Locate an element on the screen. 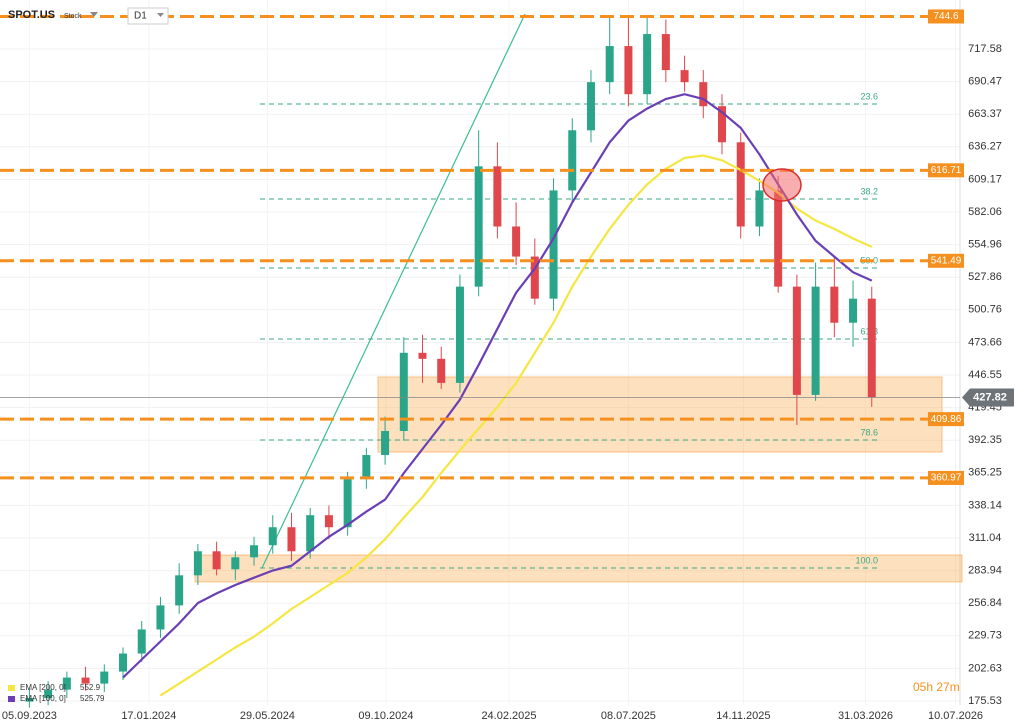 The height and width of the screenshot is (728, 1024). highlight-circle is located at coordinates (782, 185).